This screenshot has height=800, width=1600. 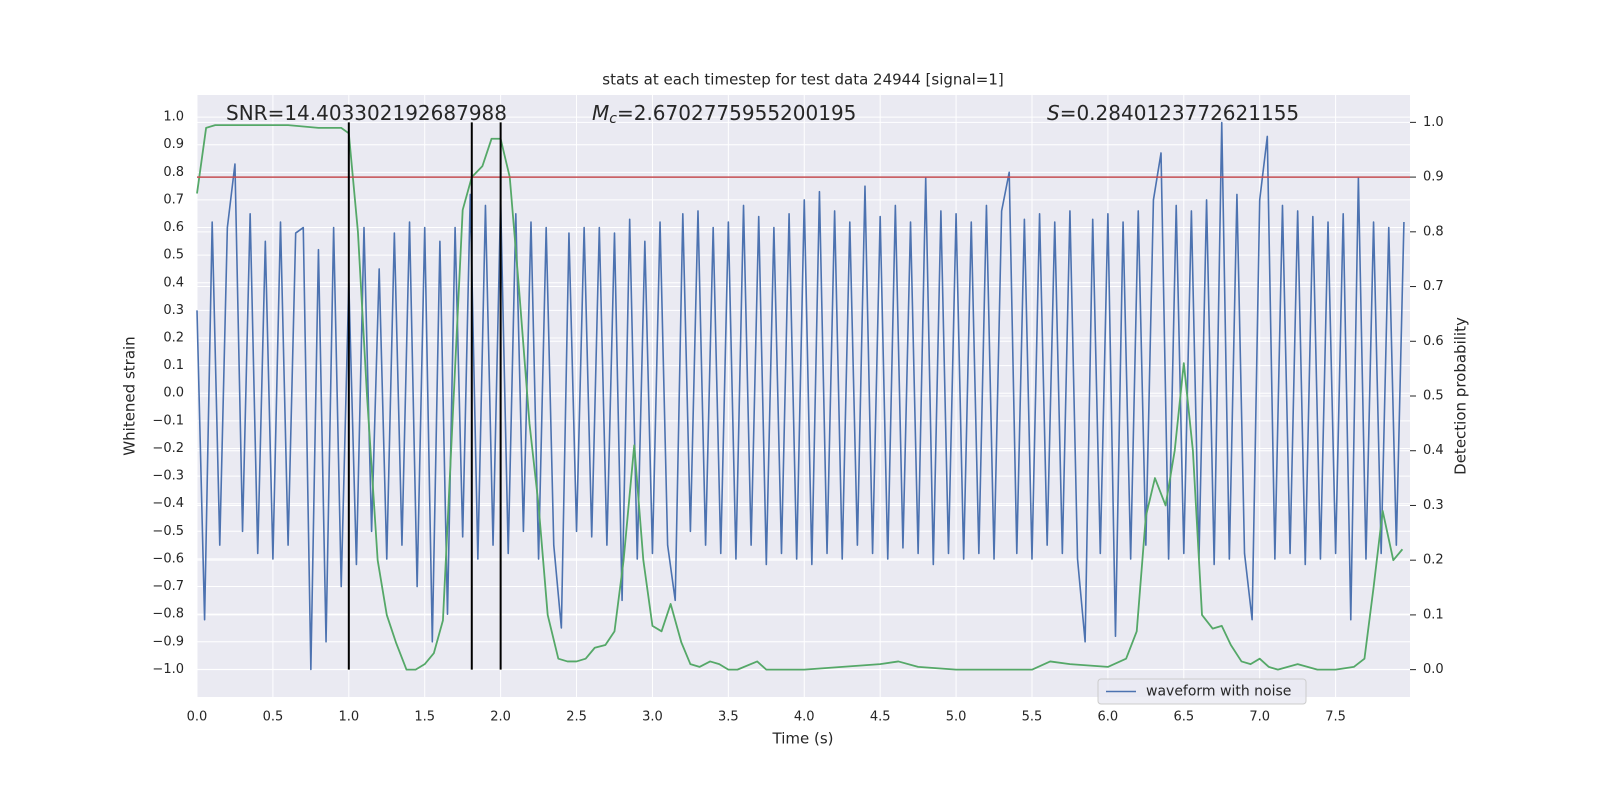 What do you see at coordinates (1183, 717) in the screenshot?
I see `x-tick-label: 6.5` at bounding box center [1183, 717].